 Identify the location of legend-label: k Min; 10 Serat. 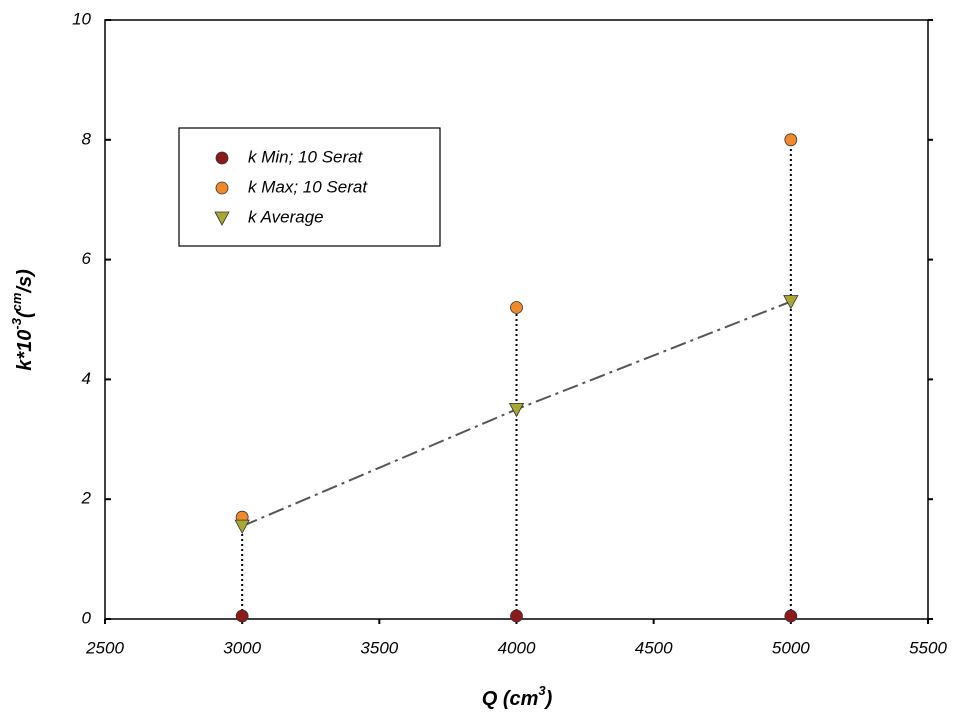
(306, 156).